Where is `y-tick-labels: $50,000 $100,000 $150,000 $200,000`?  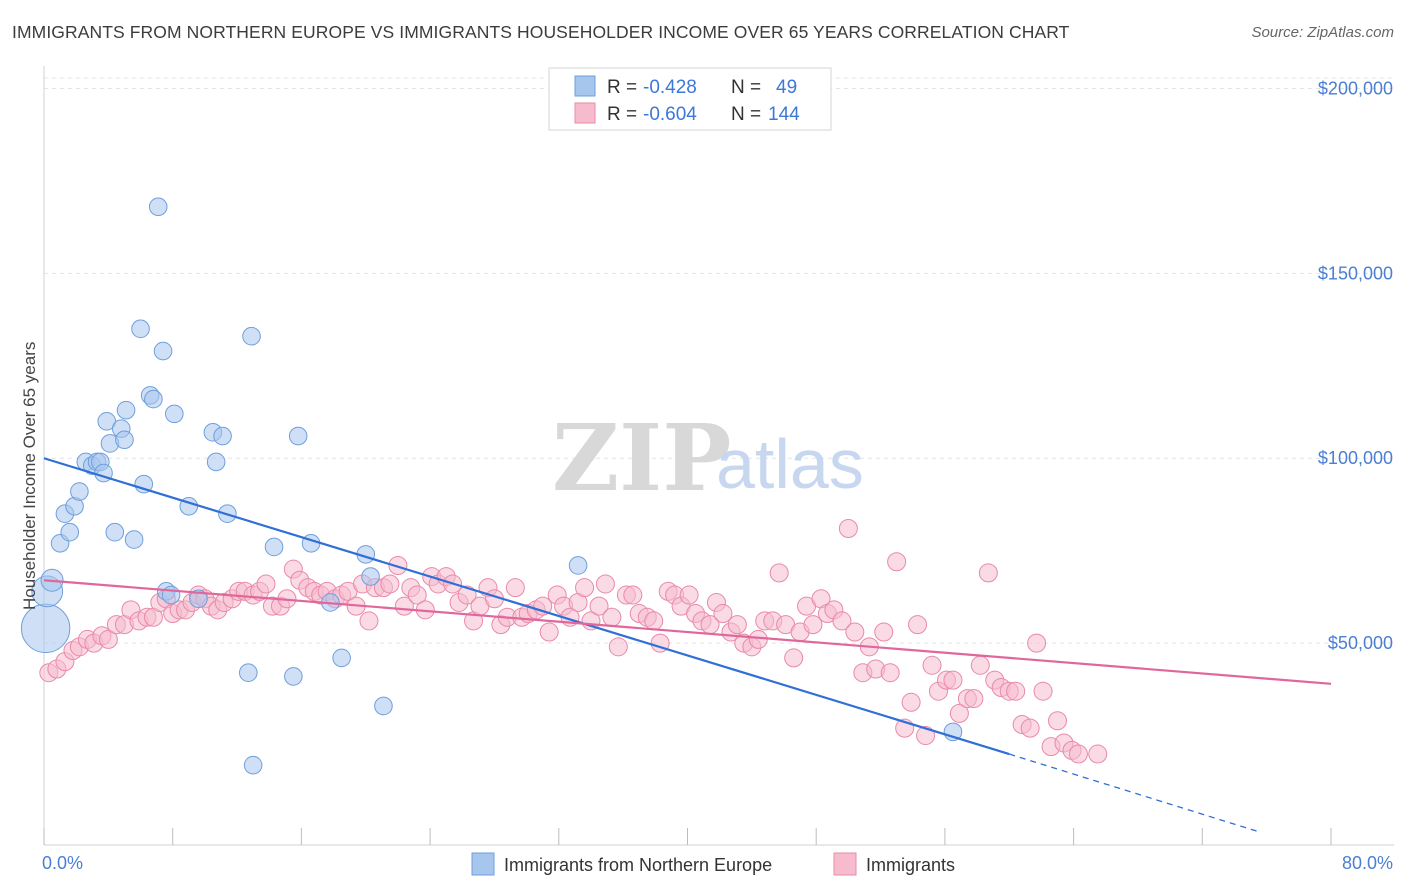 y-tick-labels: $50,000 $100,000 $150,000 $200,000 is located at coordinates (1355, 365).